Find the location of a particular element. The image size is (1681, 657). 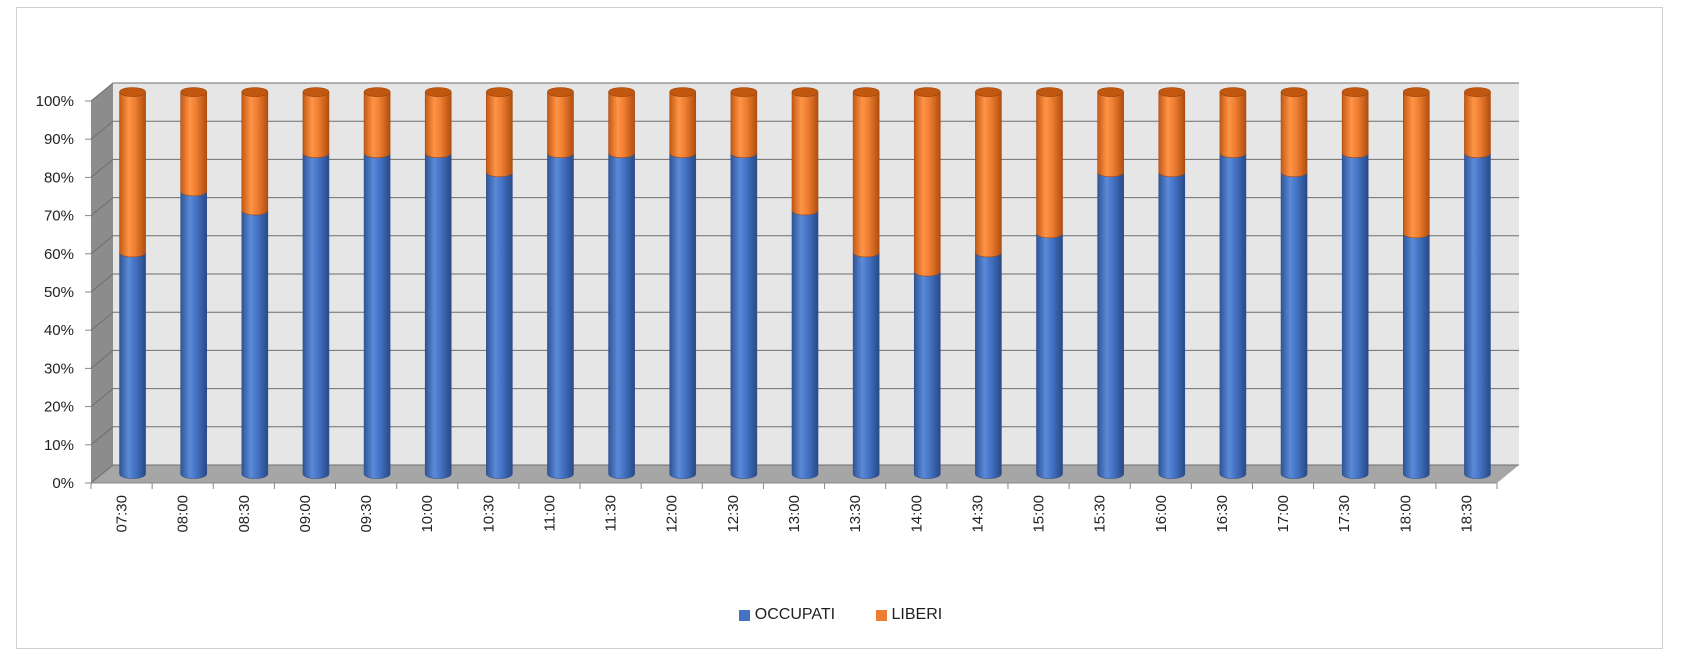

gridline is located at coordinates (804, 92).